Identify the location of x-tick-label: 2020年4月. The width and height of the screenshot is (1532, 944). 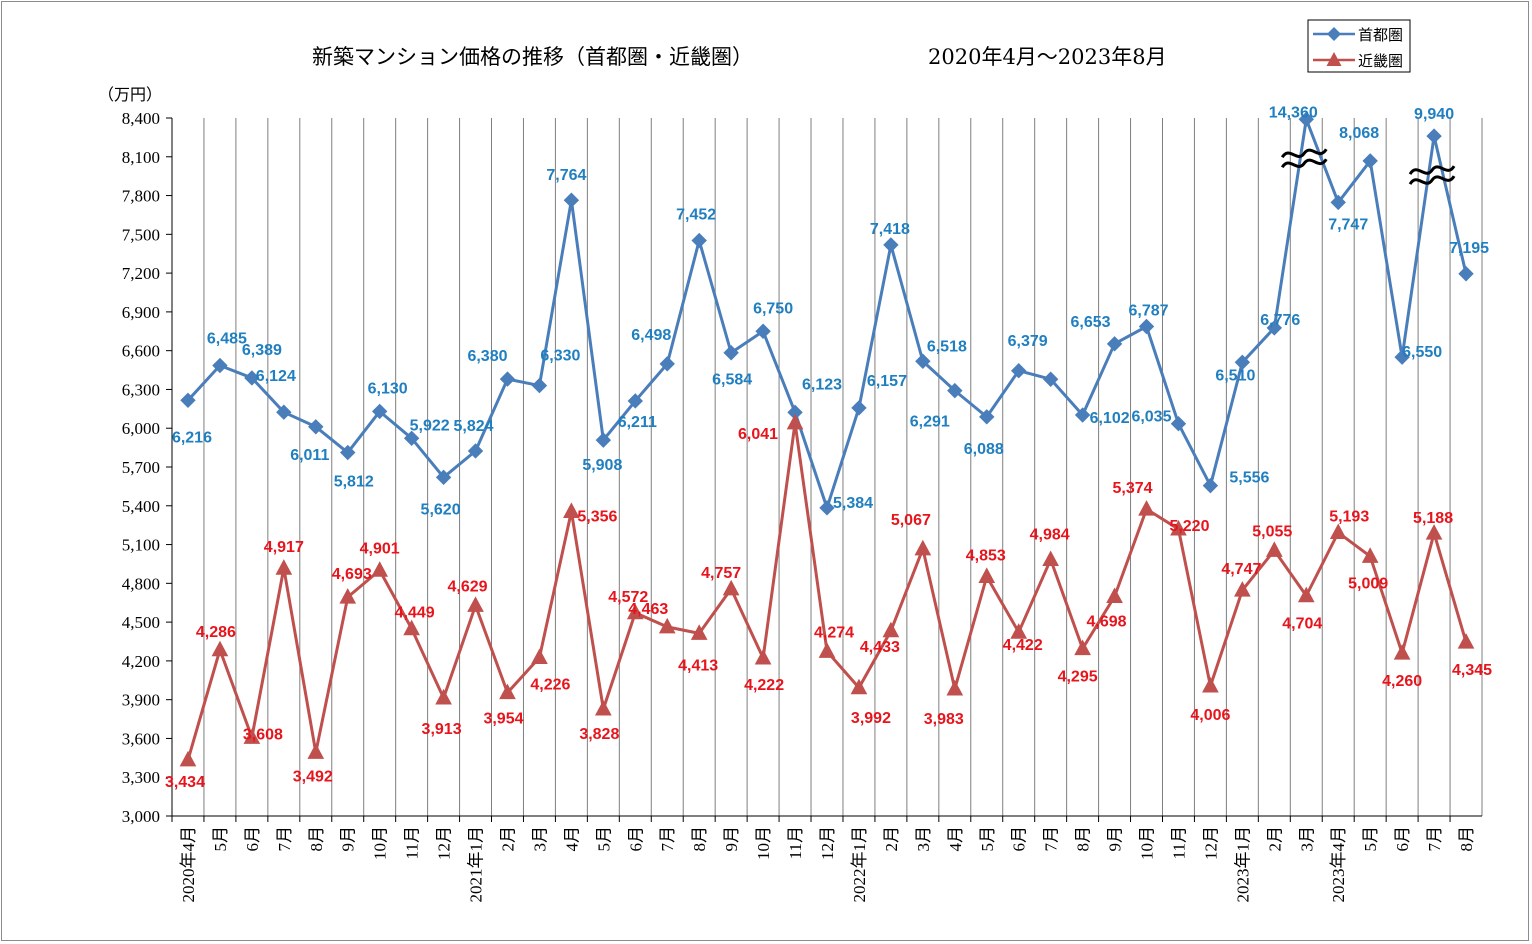
(188, 864).